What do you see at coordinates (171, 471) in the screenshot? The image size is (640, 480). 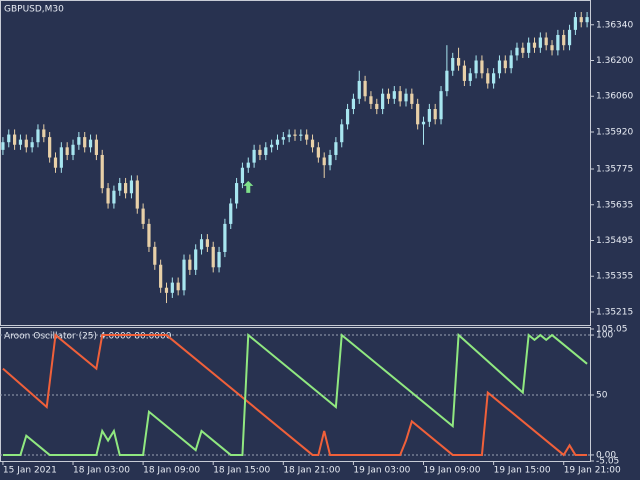 I see `x-tick-label: 18 Jan 09:00` at bounding box center [171, 471].